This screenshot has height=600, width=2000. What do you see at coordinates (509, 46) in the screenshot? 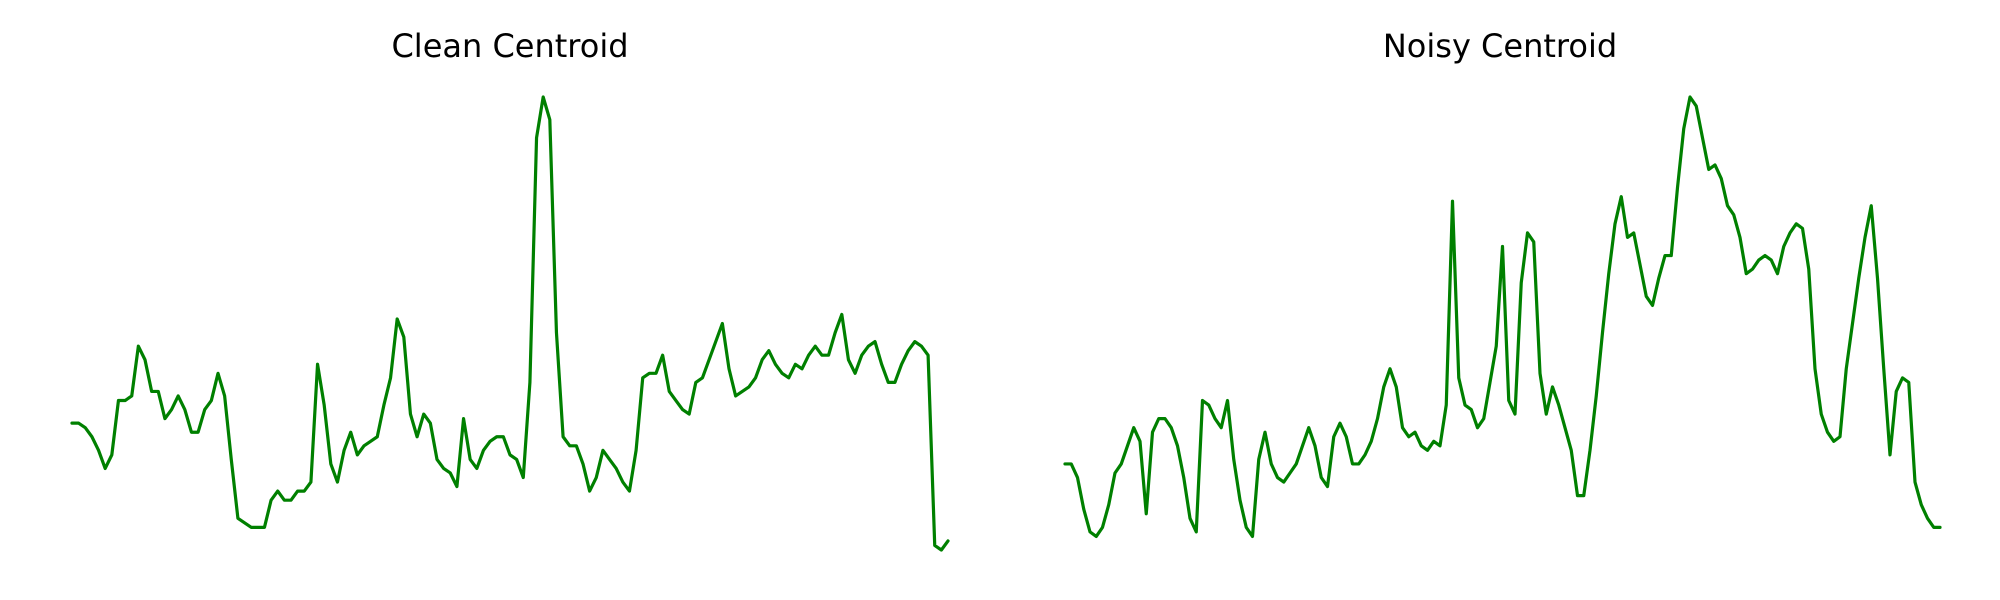
I see `chart-title-clean-centroid: Clean Centroid` at bounding box center [509, 46].